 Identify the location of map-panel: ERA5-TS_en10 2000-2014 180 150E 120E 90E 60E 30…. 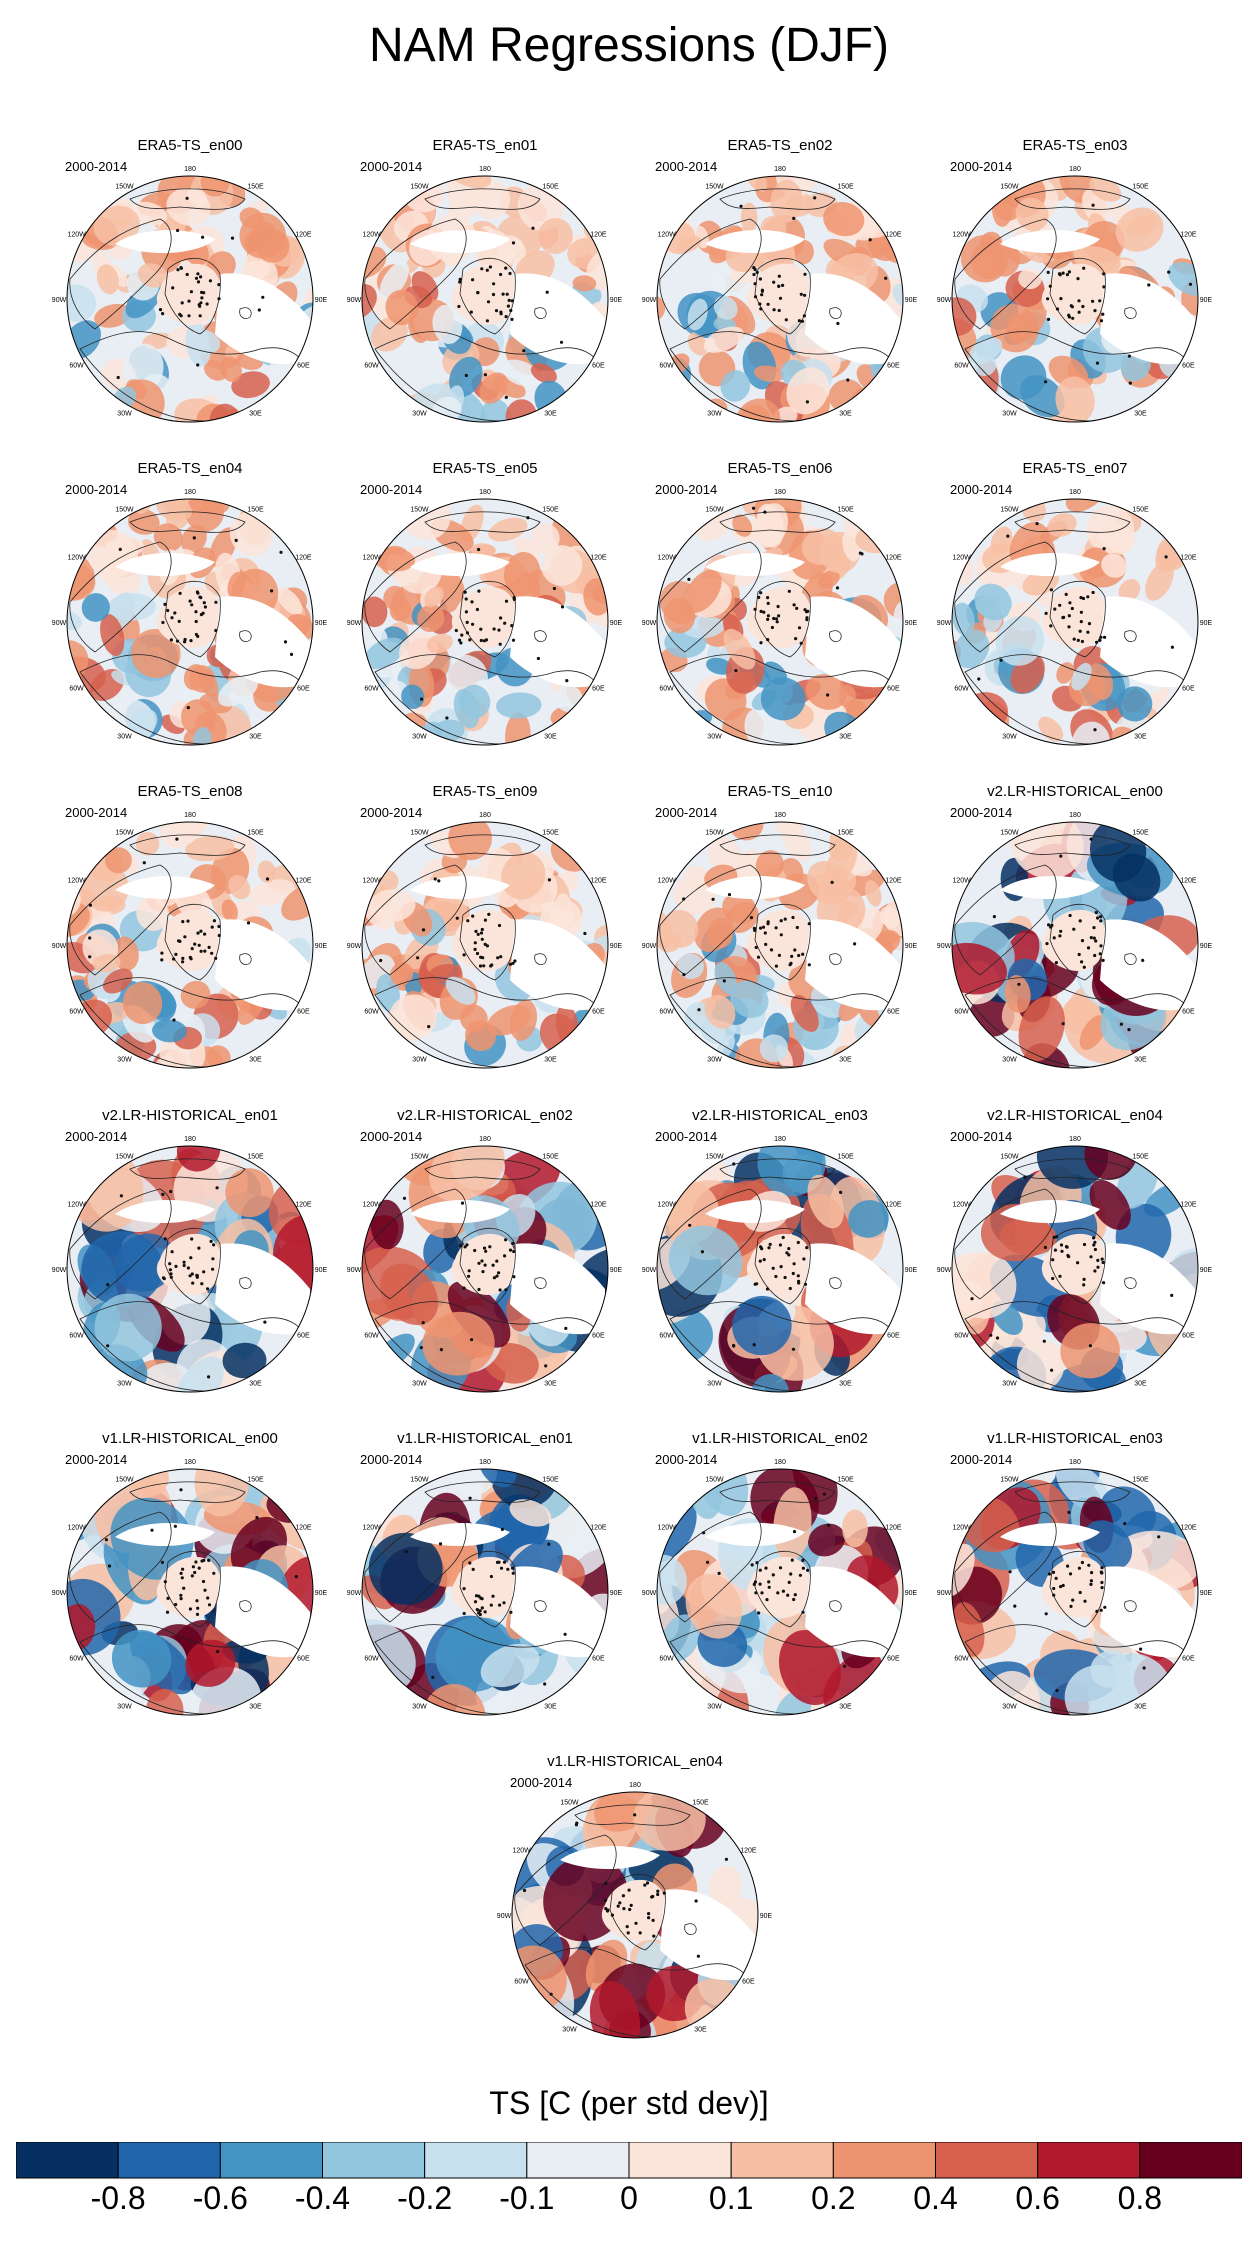
(780, 928).